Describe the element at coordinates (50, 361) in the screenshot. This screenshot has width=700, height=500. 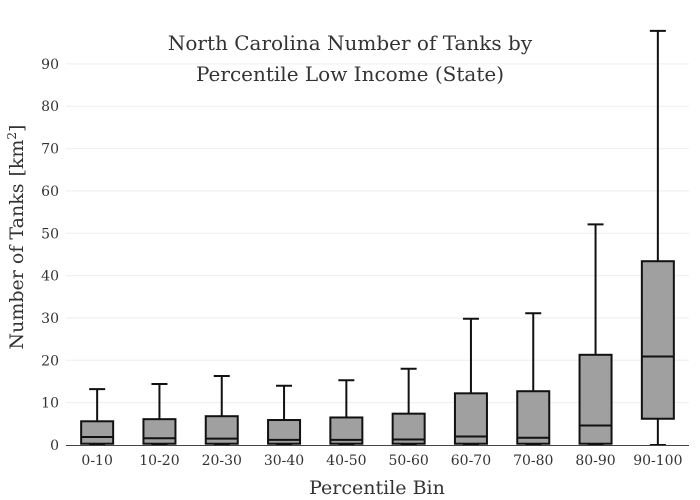
I see `y-tick-label: 20` at that location.